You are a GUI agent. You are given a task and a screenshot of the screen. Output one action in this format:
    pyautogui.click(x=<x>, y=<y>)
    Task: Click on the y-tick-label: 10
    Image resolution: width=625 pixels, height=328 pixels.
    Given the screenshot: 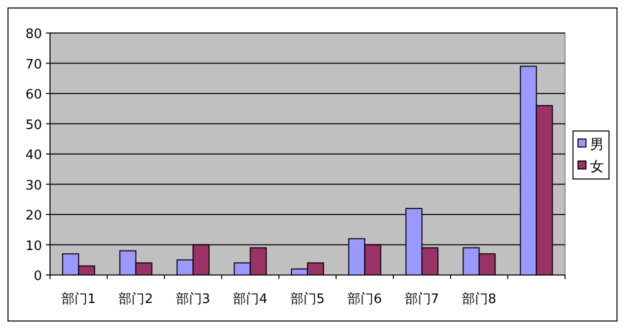 What is the action you would take?
    pyautogui.click(x=33, y=246)
    